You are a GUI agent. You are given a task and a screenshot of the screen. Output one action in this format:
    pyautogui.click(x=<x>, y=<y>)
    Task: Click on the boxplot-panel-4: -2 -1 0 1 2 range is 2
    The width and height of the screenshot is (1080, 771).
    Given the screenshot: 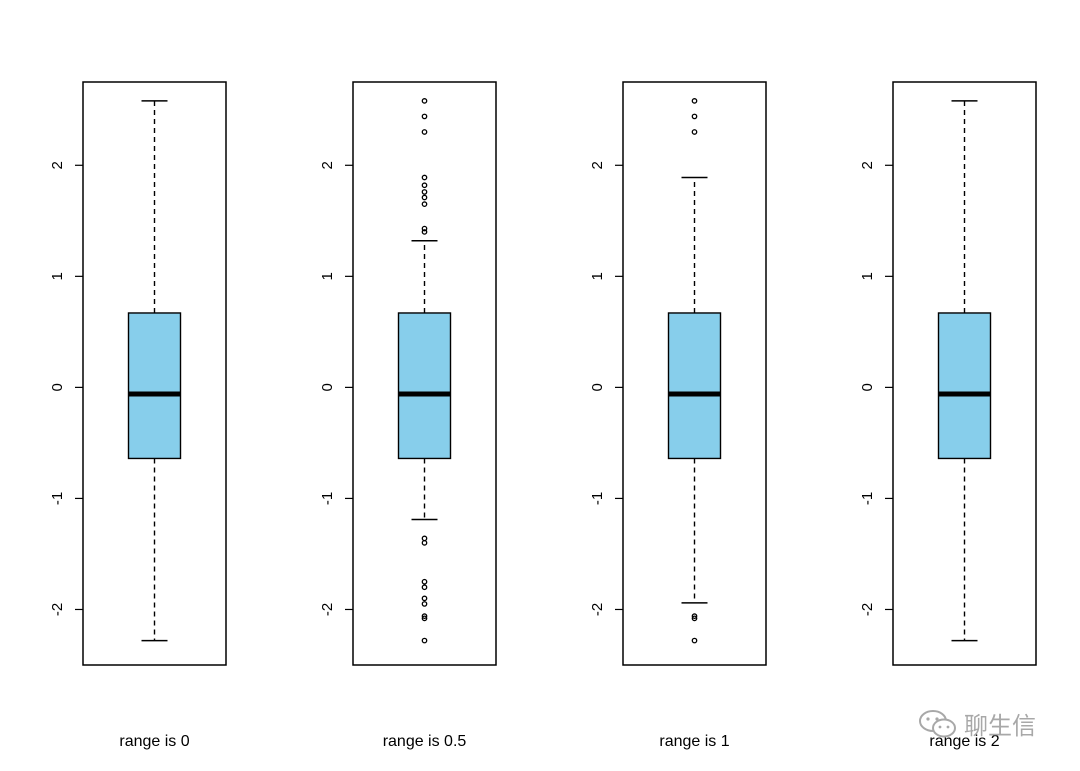 What is the action you would take?
    pyautogui.click(x=948, y=415)
    